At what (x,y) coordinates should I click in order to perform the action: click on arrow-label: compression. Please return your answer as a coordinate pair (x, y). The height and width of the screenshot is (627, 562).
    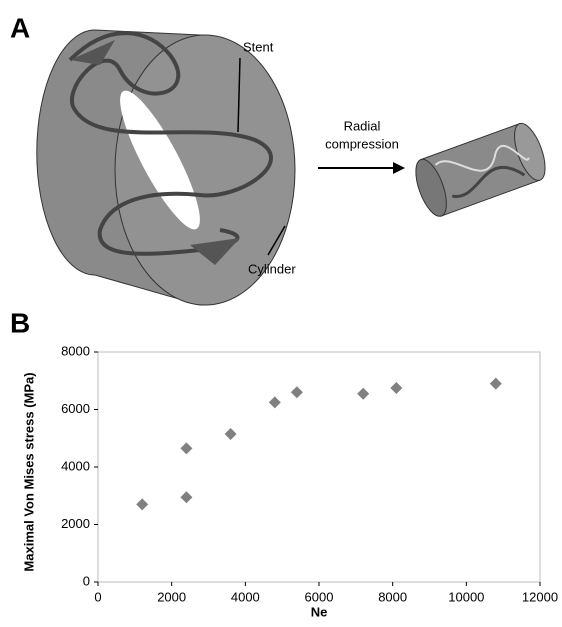
    Looking at the image, I should click on (362, 143).